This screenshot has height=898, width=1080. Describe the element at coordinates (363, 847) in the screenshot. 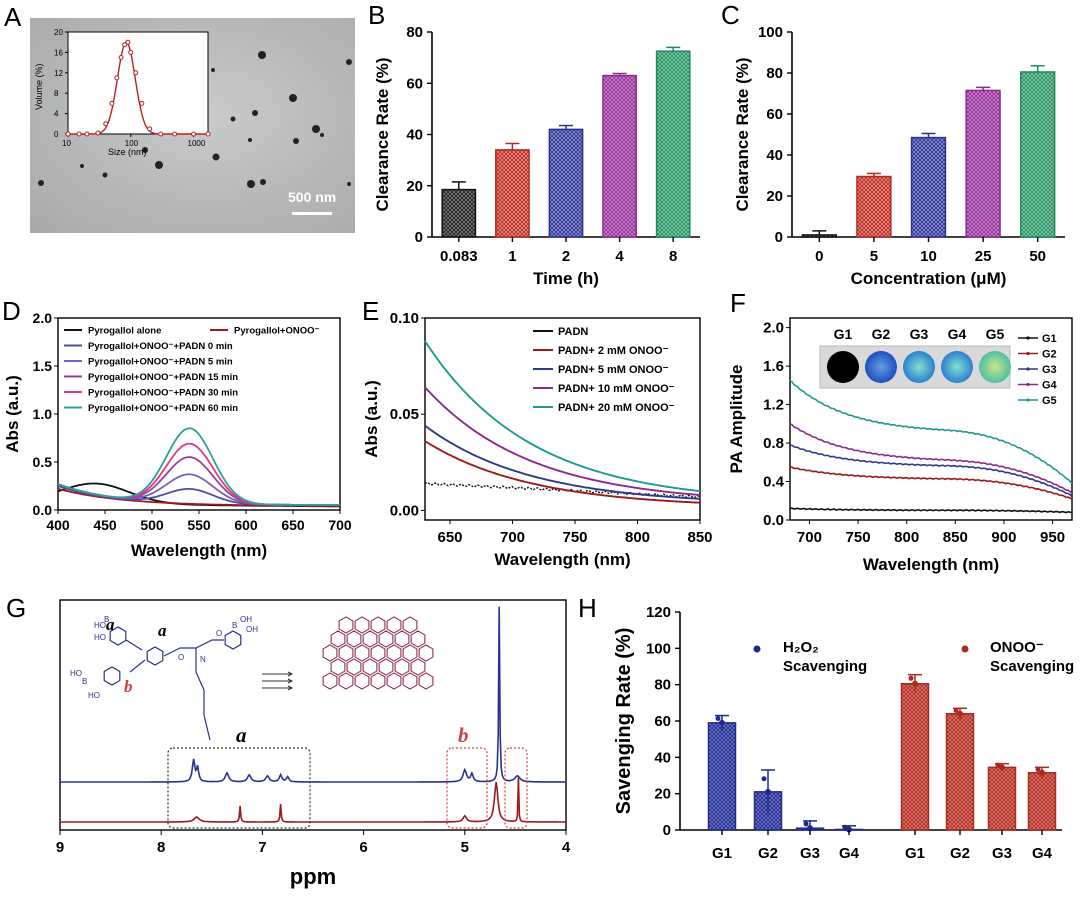

I see `x-tick-label: 6` at that location.